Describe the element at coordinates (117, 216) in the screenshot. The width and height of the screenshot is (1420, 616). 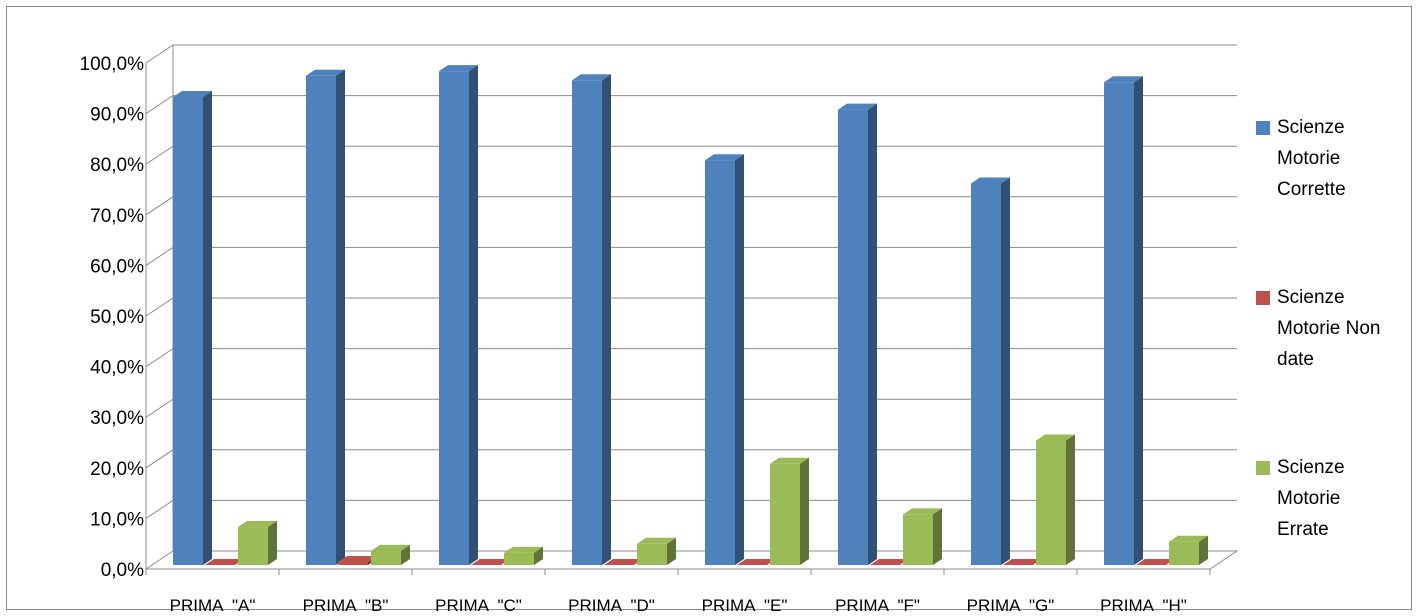
I see `y-tick-label: 70,0%` at that location.